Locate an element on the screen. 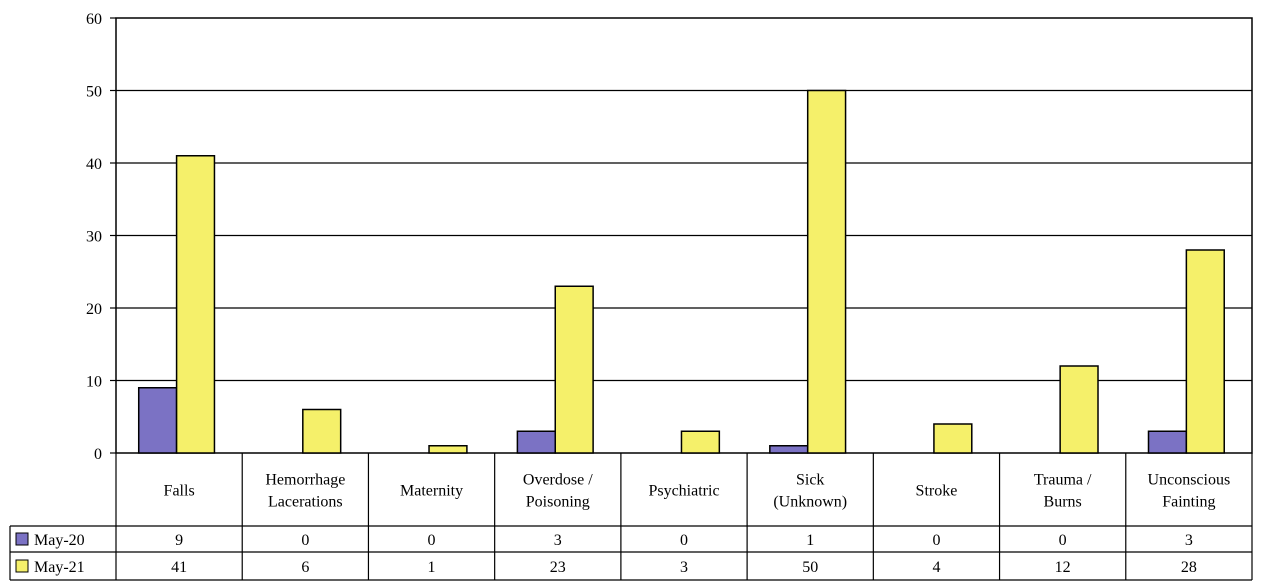 The height and width of the screenshot is (586, 1264). y-tick-label-40: 40 is located at coordinates (94, 164).